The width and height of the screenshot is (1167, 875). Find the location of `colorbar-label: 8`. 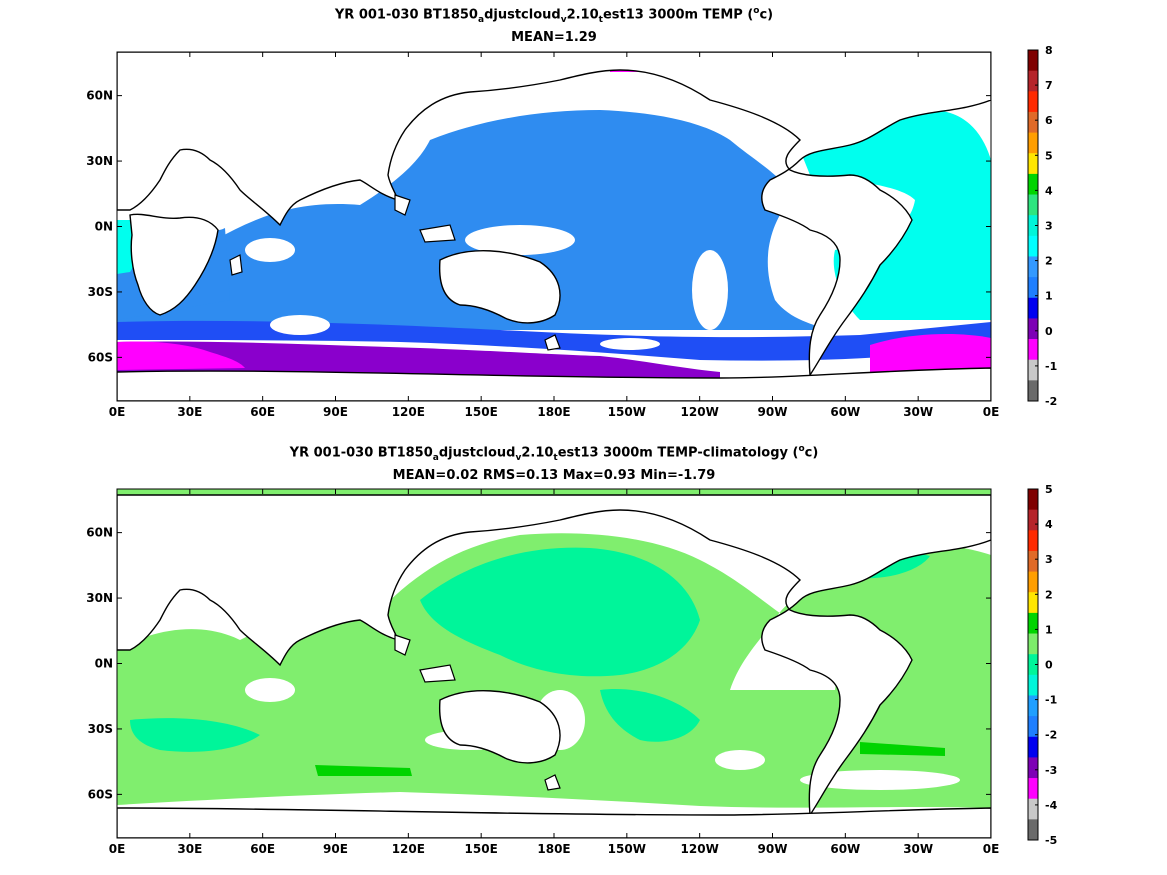

colorbar-label: 8 is located at coordinates (1049, 50).